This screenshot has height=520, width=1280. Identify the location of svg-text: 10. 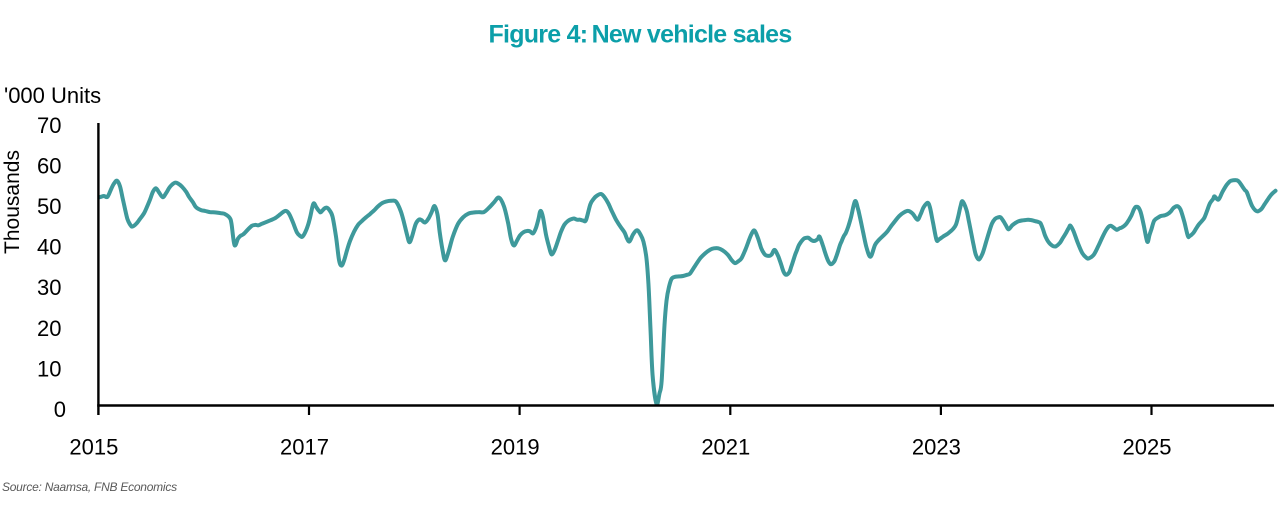
(49, 368).